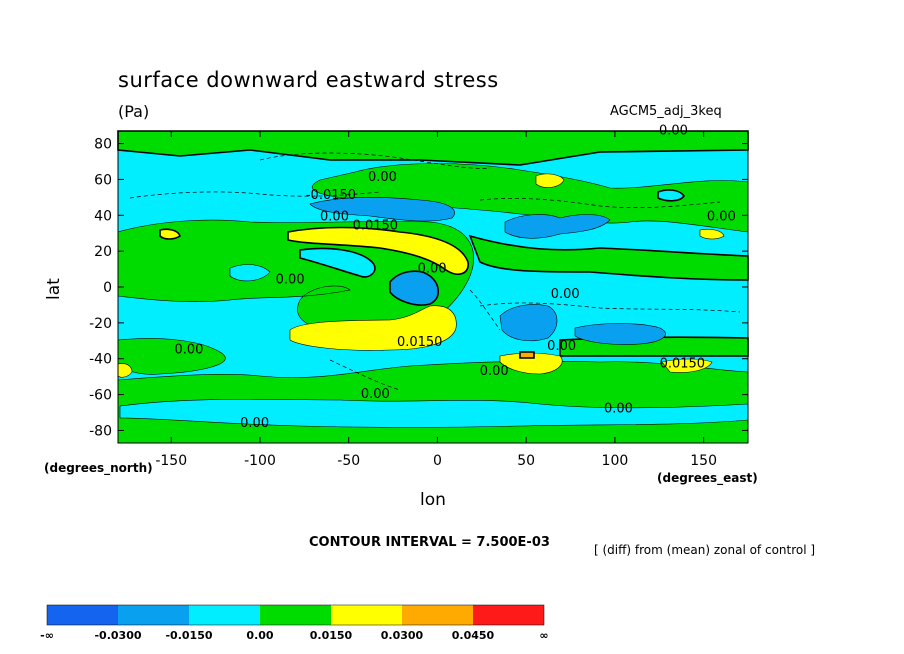 The image size is (904, 654). Describe the element at coordinates (331, 195) in the screenshot. I see `contour-label: -0.0150` at that location.